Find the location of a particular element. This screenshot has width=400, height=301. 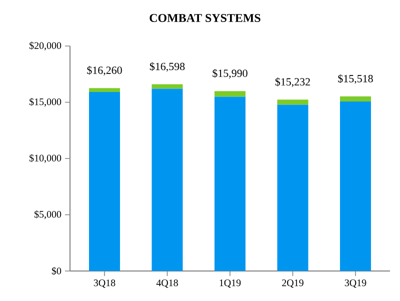

x-tick-label: 1Q19 is located at coordinates (230, 284).